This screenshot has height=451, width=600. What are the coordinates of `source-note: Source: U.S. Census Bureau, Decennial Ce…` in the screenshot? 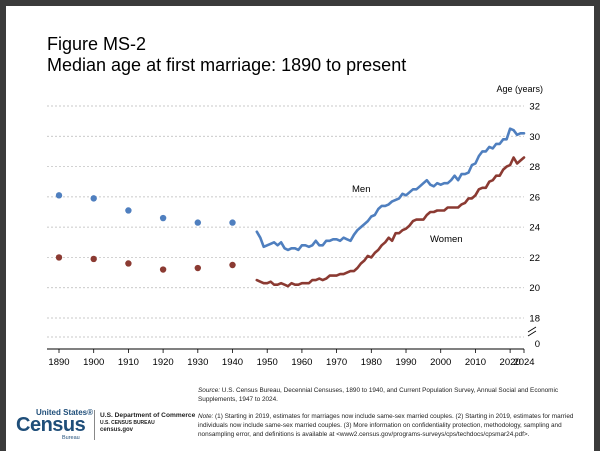 It's located at (388, 395).